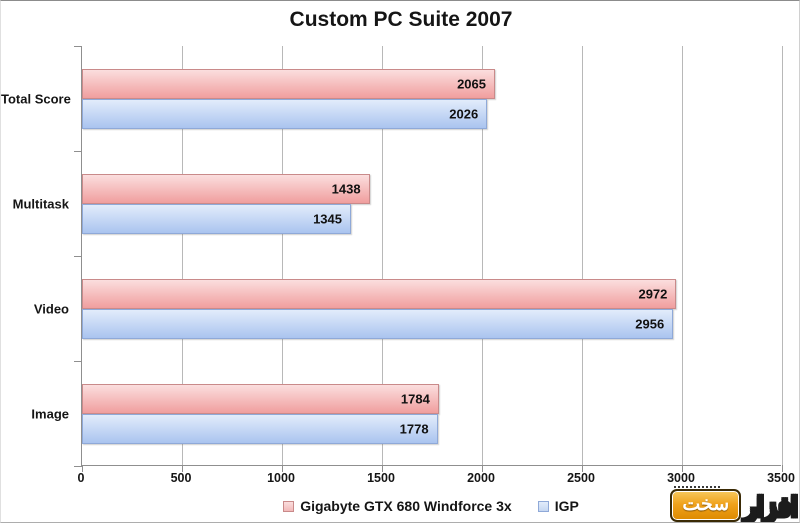 The width and height of the screenshot is (800, 523). Describe the element at coordinates (378, 323) in the screenshot. I see `bar-igp: 2956` at that location.